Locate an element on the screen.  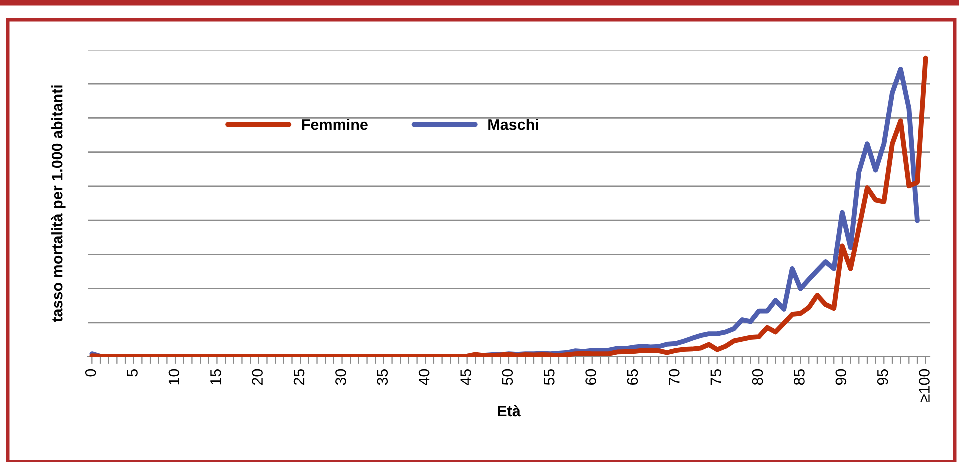
x-tick-label: 65 is located at coordinates (632, 377).